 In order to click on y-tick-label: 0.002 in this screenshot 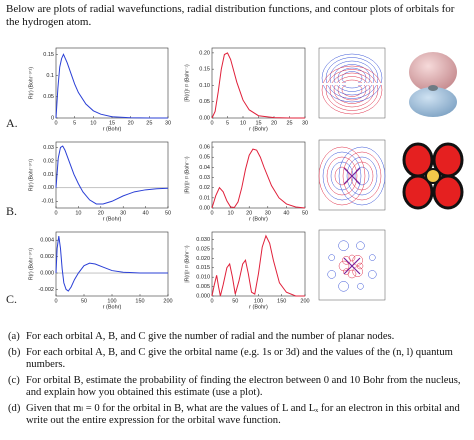, I will do `click(47, 257)`.